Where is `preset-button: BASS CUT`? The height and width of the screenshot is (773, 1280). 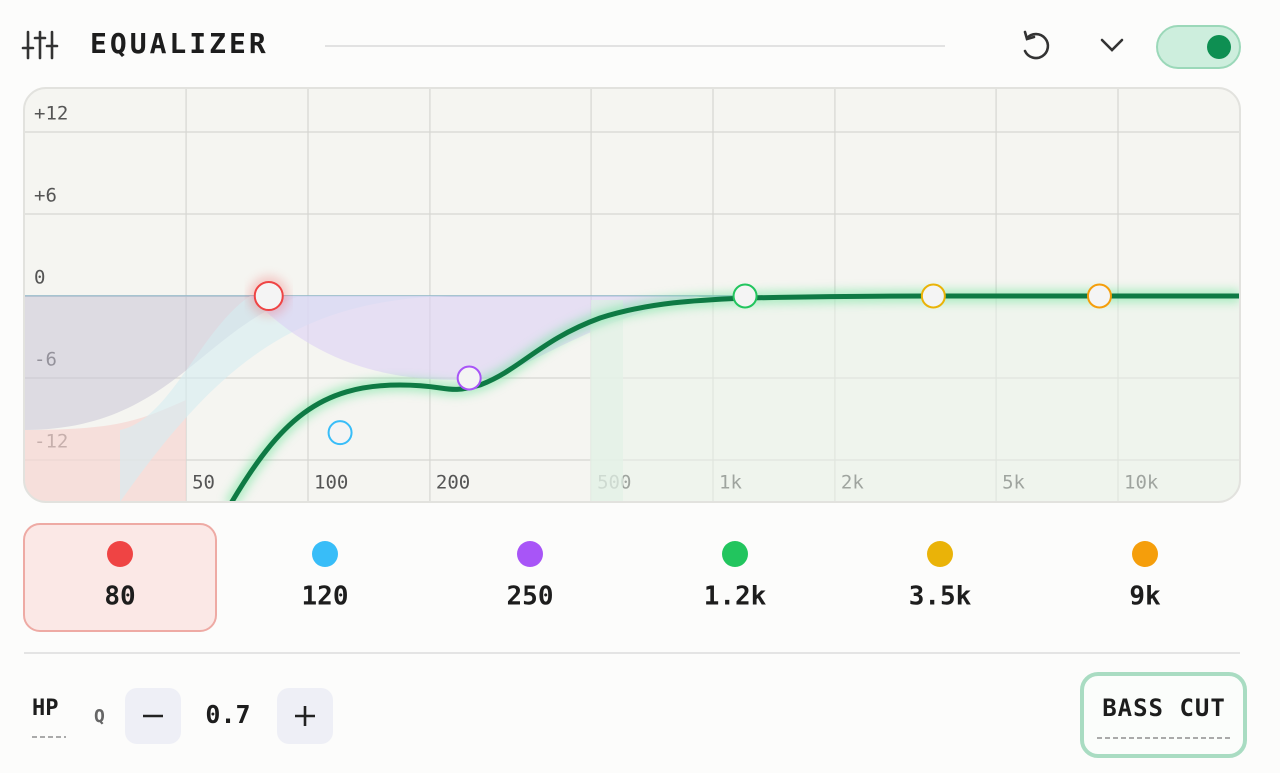
preset-button: BASS CUT is located at coordinates (1163, 715).